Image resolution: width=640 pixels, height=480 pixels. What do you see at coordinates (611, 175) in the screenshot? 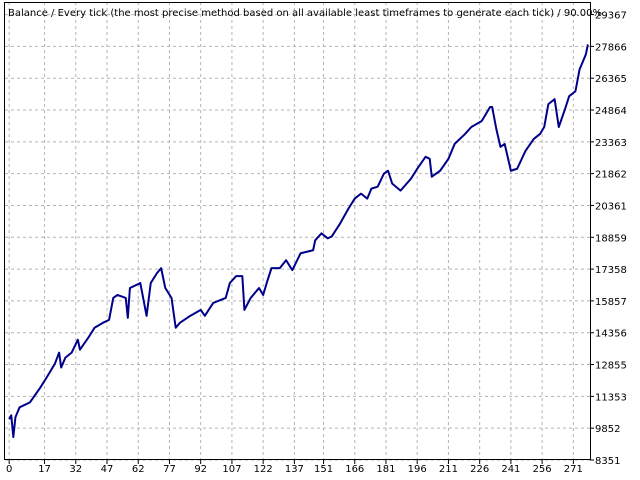
I see `y-tick-label: 21862` at bounding box center [611, 175].